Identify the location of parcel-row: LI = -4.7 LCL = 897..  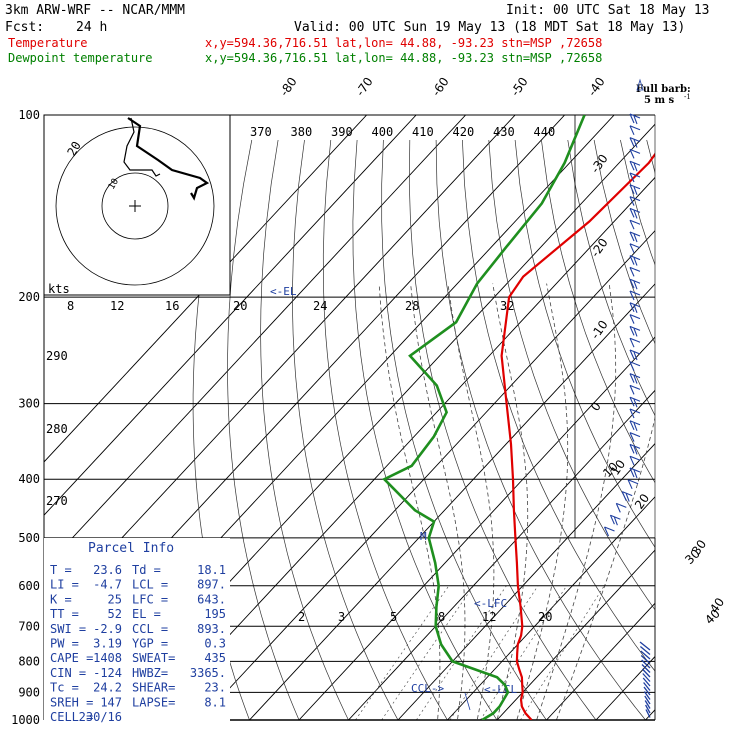
(138, 585).